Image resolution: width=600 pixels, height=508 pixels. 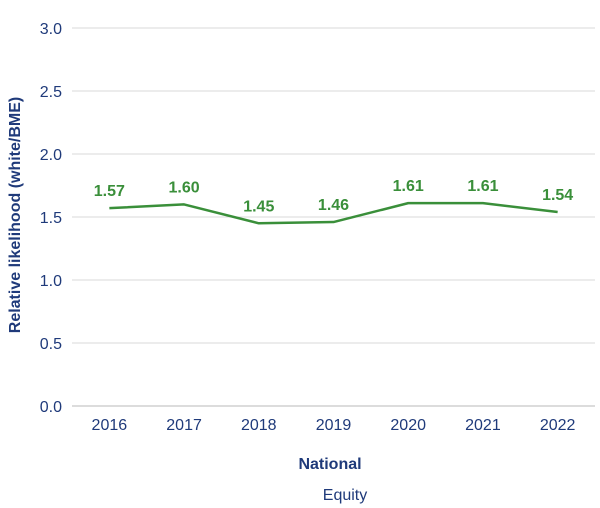 I want to click on y-tick-labels: 0.0 0.5 1.0 1.5 2.0 2.5 3.0, so click(x=51, y=218).